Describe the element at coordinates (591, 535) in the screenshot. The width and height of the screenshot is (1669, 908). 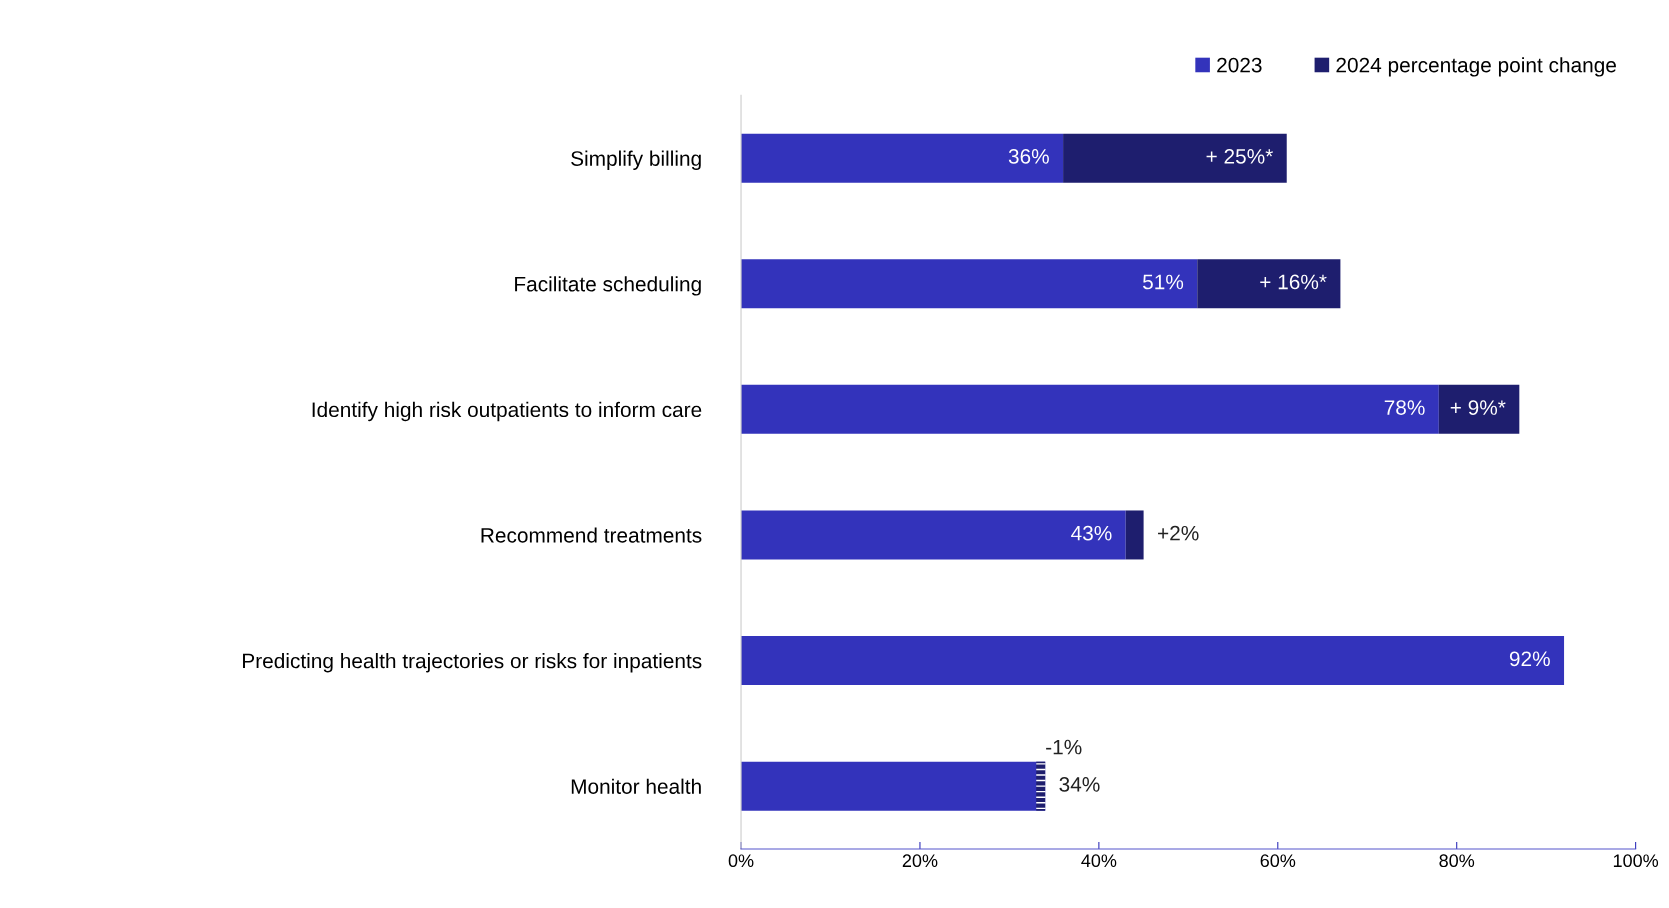
I see `y-tick-label: Recommend treatments` at that location.